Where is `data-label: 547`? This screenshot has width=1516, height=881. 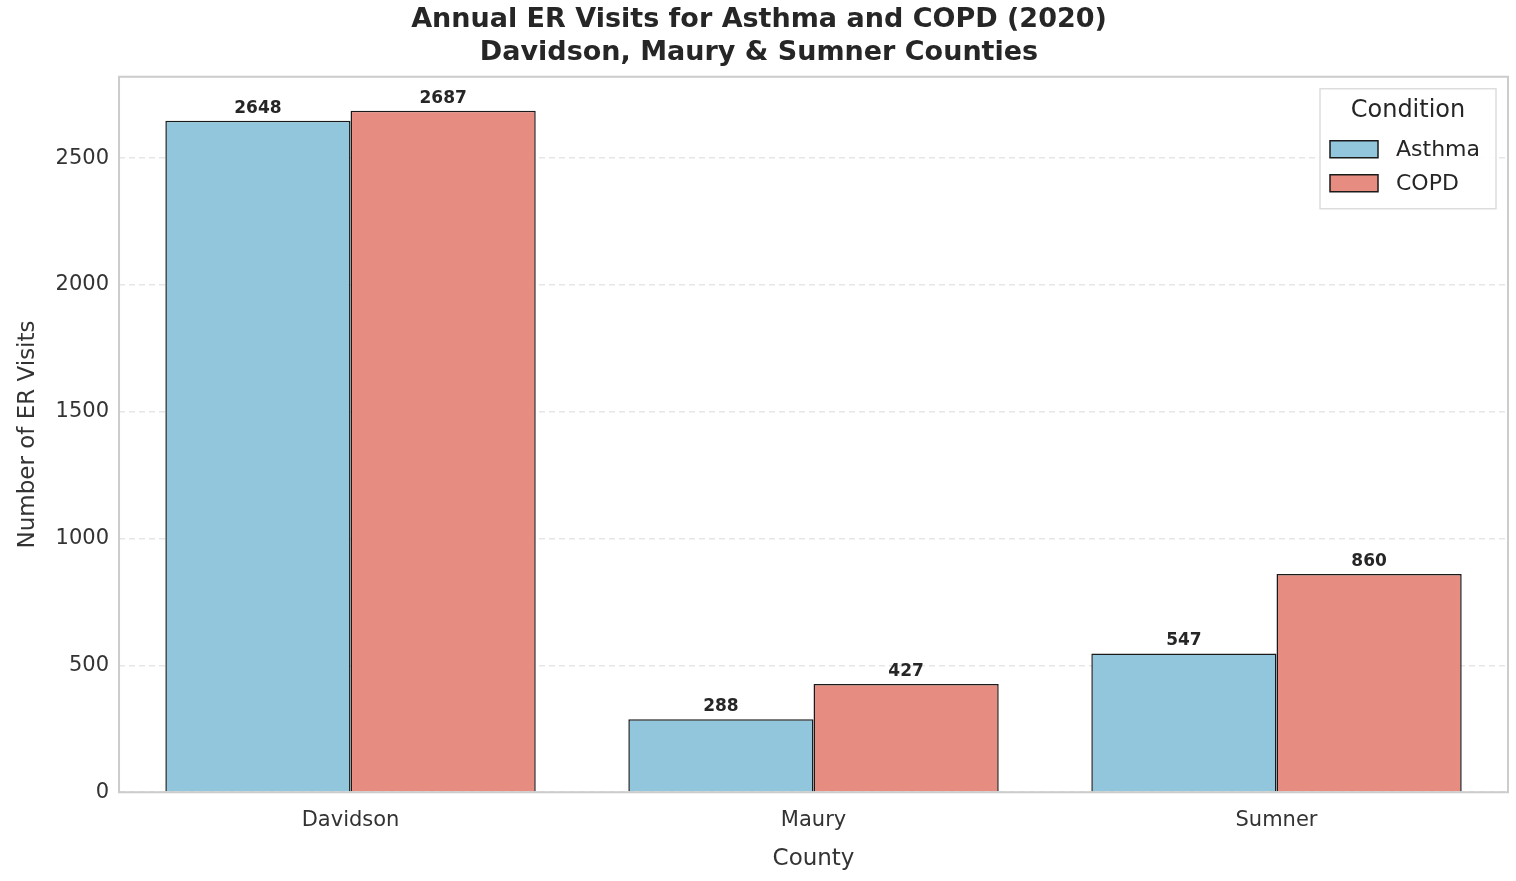 data-label: 547 is located at coordinates (1184, 639).